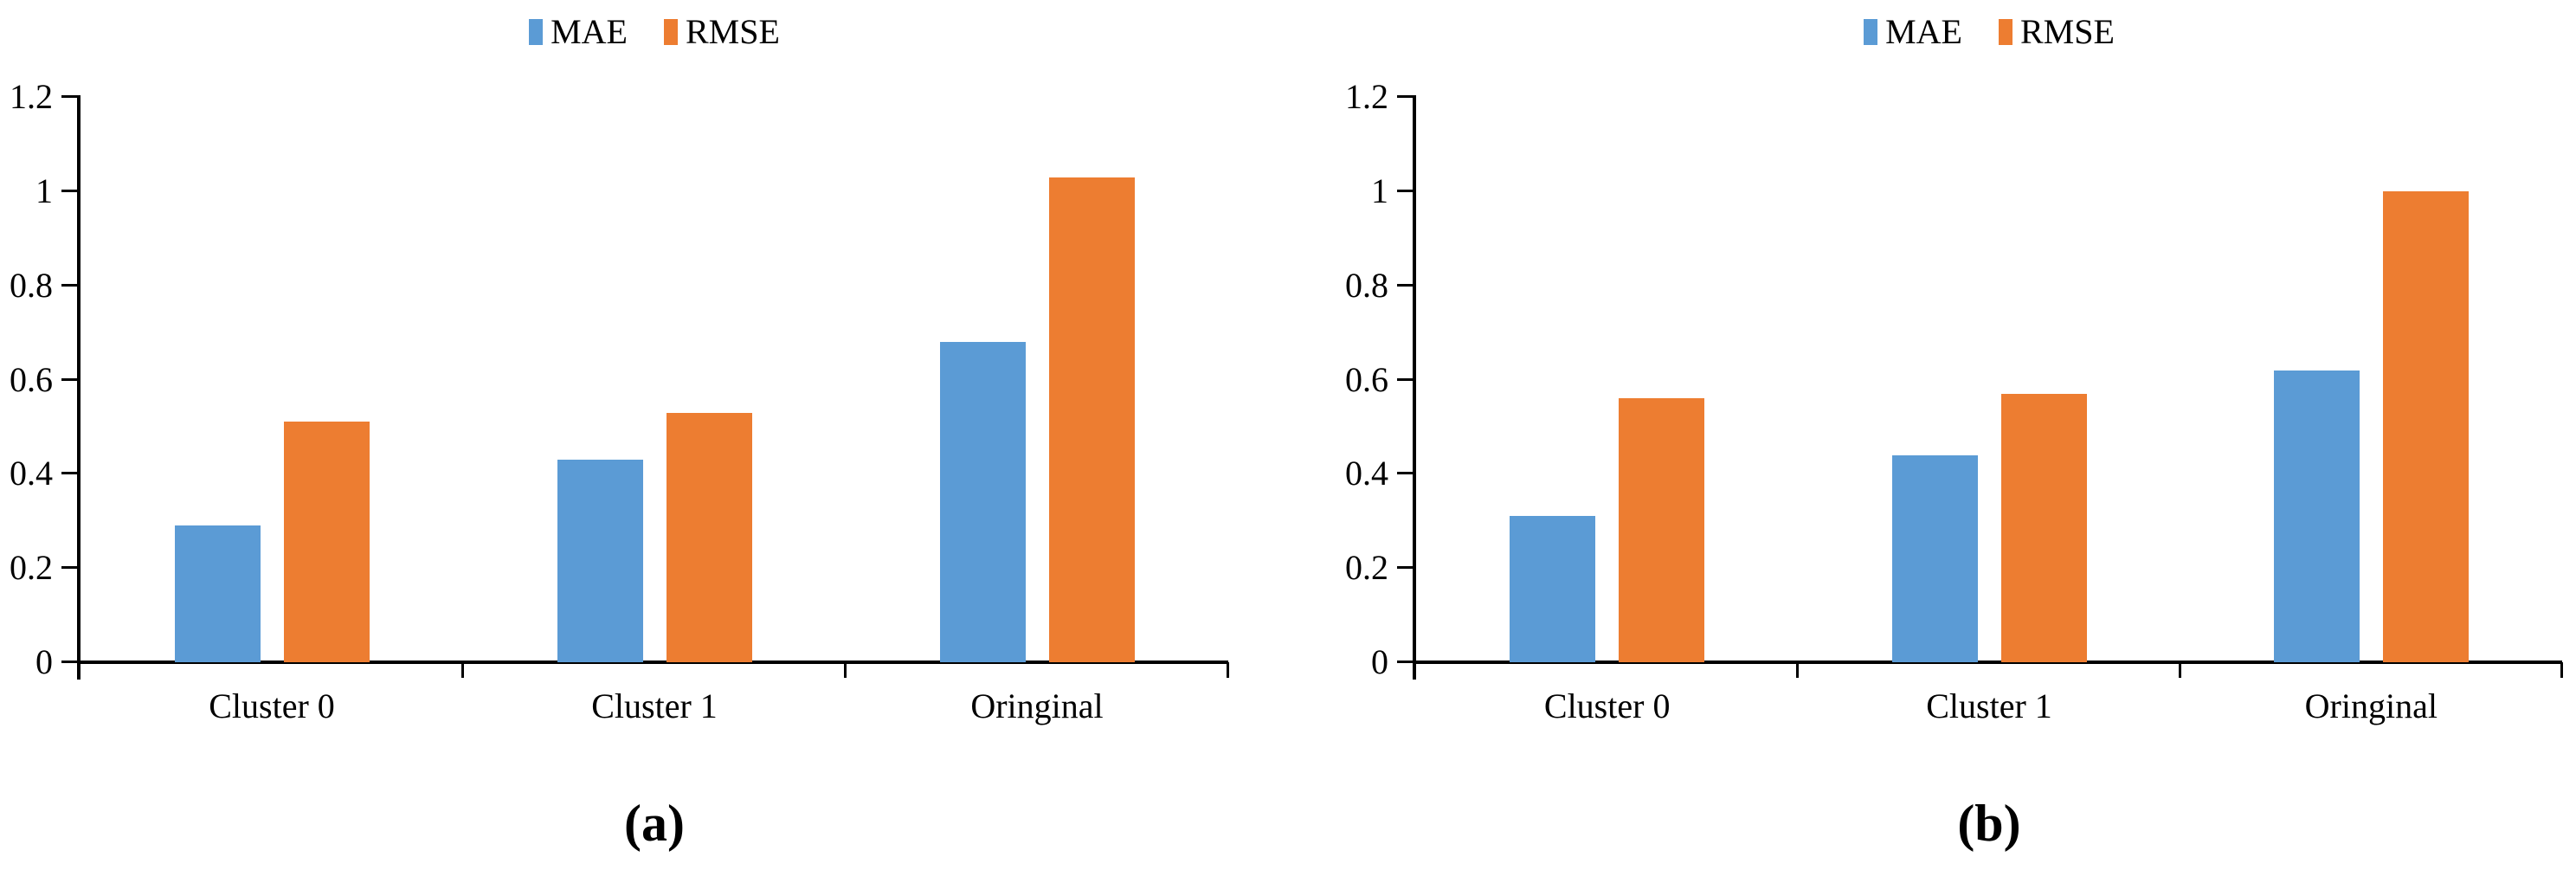 This screenshot has width=2576, height=870. What do you see at coordinates (1989, 823) in the screenshot?
I see `figure-caption-b: (b)` at bounding box center [1989, 823].